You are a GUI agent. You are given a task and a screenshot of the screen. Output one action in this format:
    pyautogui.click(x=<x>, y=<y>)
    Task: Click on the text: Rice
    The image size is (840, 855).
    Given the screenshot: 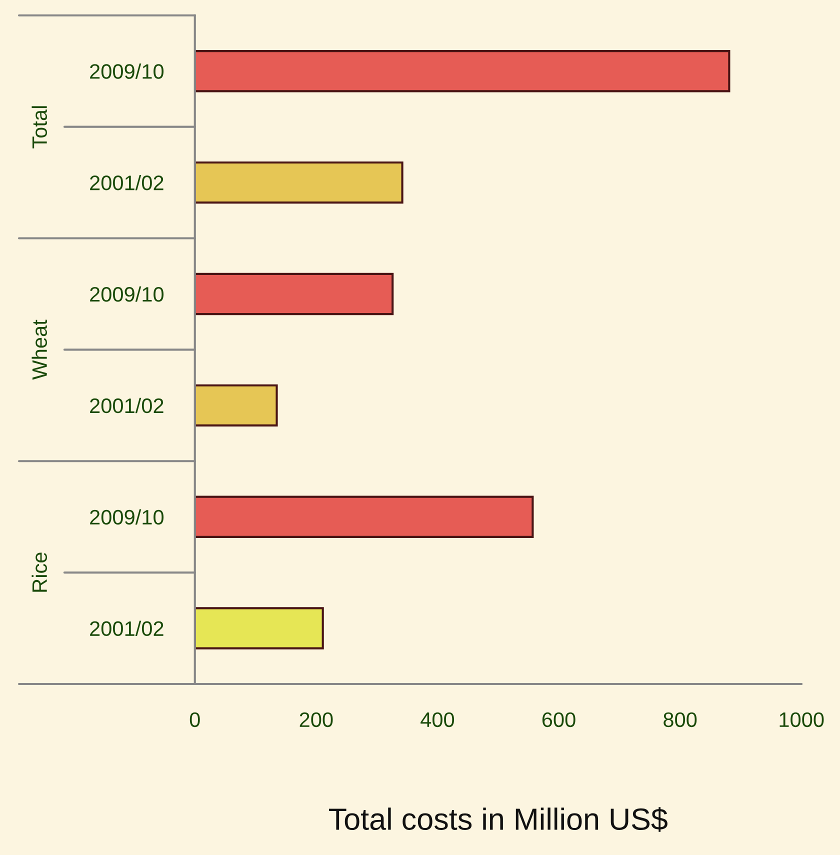 What is the action you would take?
    pyautogui.click(x=40, y=572)
    